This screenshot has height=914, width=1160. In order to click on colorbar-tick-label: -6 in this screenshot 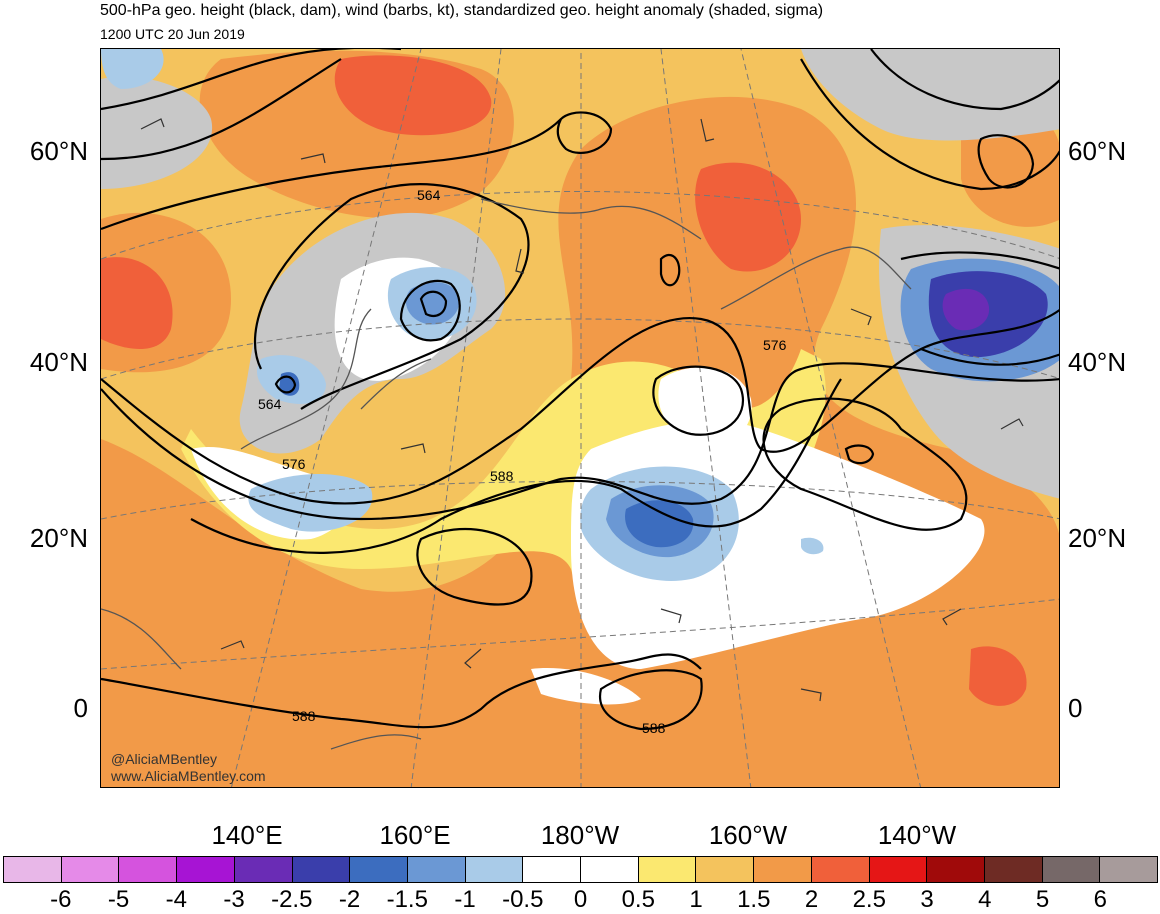, I will do `click(61, 899)`.